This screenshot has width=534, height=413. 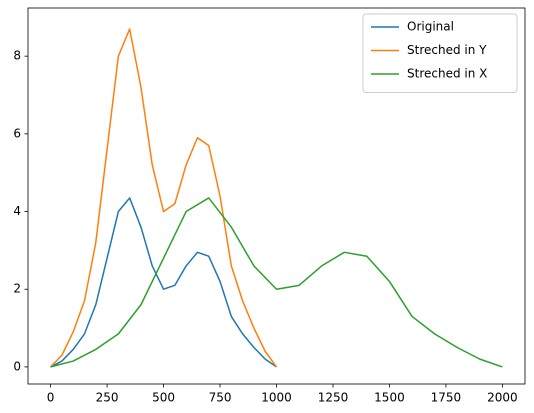 What do you see at coordinates (447, 74) in the screenshot?
I see `legend-label: Streched in X` at bounding box center [447, 74].